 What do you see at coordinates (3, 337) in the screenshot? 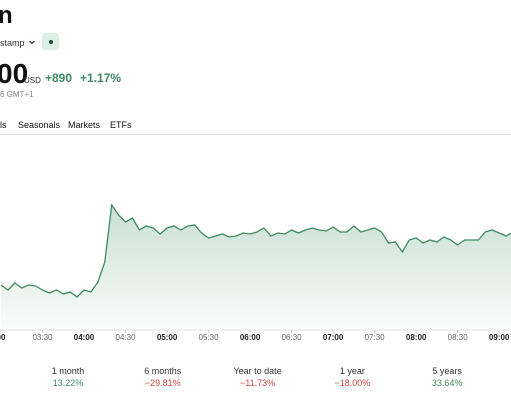
I see `x-tick-label: 00` at bounding box center [3, 337].